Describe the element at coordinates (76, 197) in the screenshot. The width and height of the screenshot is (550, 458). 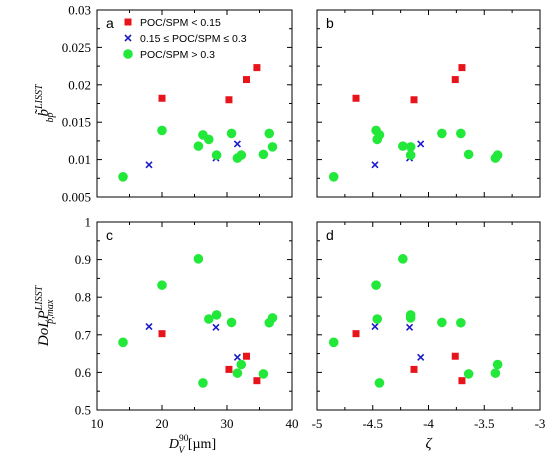
I see `y-tick-label: 0.005` at that location.